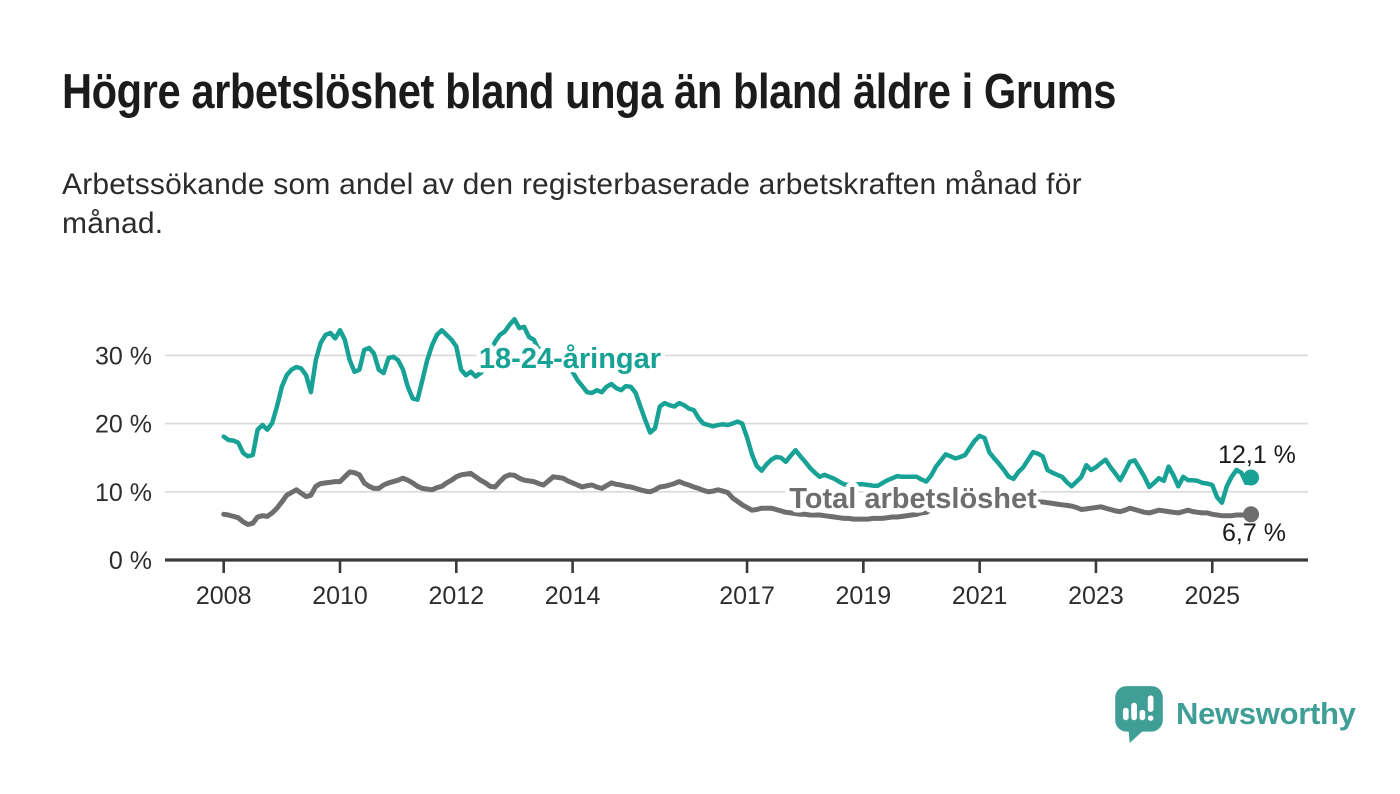 This screenshot has width=1400, height=794. What do you see at coordinates (570, 359) in the screenshot?
I see `series-label: 18-24-åringar` at bounding box center [570, 359].